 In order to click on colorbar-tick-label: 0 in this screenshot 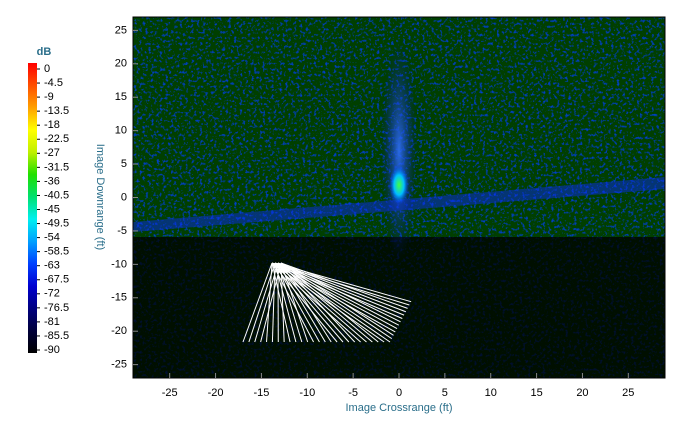, I will do `click(47, 69)`.